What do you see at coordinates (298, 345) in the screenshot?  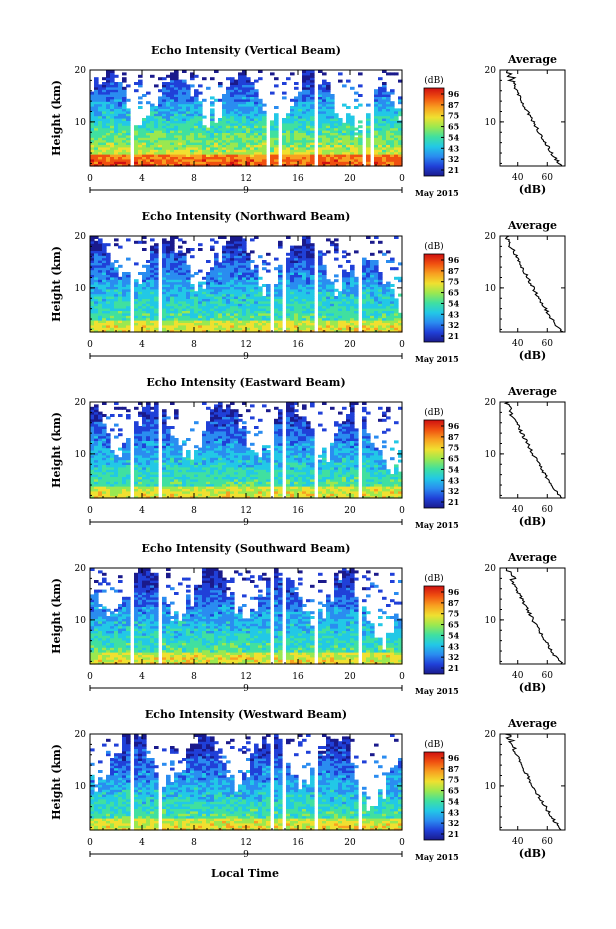 I see `x-tick-label: 16` at bounding box center [298, 345].